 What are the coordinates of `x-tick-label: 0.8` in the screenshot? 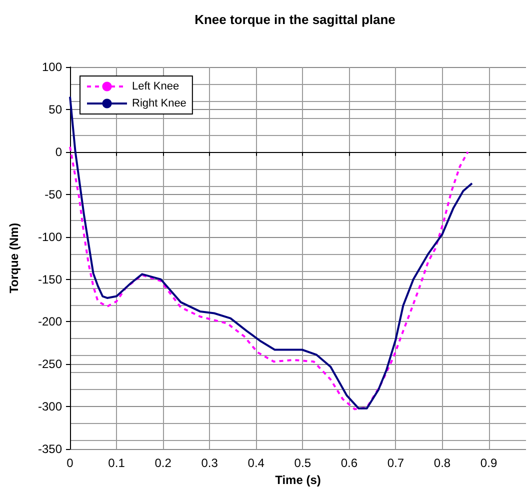 It's located at (442, 463).